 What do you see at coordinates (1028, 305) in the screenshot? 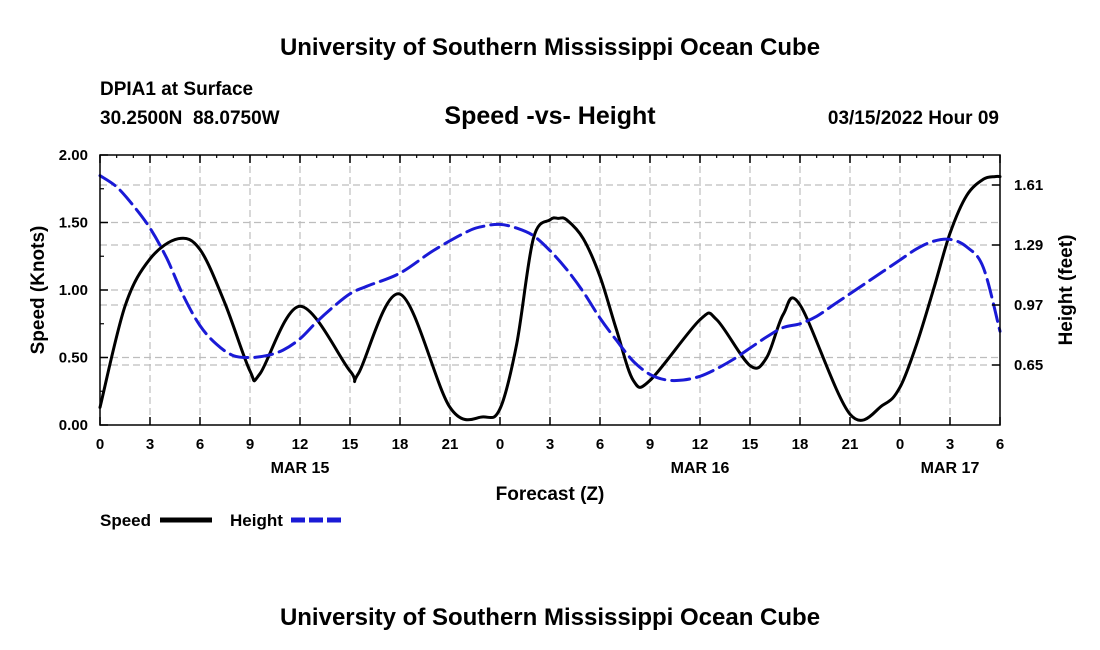
I see `y-right-tick-label: 0.97` at bounding box center [1028, 305].